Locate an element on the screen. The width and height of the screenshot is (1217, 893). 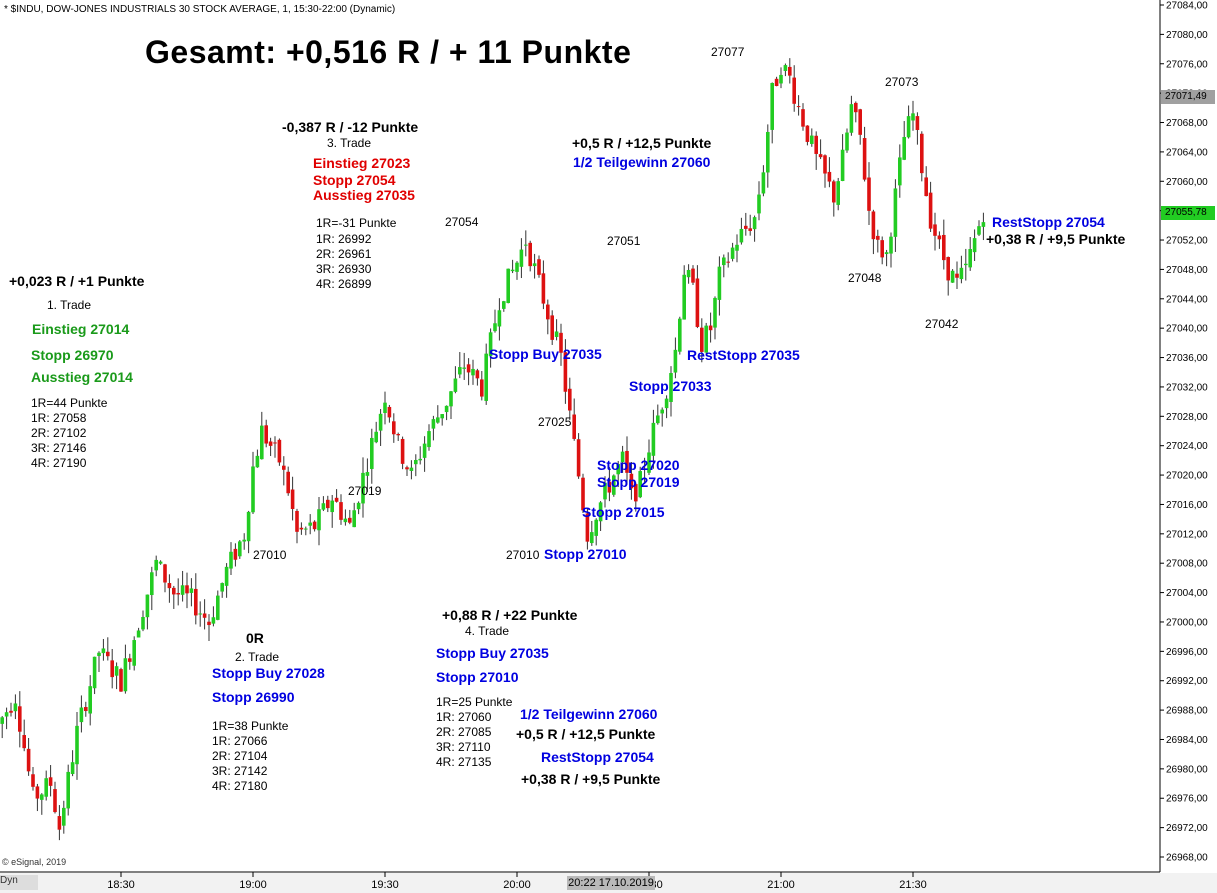
trade4-target-3: 3R: 27110 is located at coordinates (463, 747).